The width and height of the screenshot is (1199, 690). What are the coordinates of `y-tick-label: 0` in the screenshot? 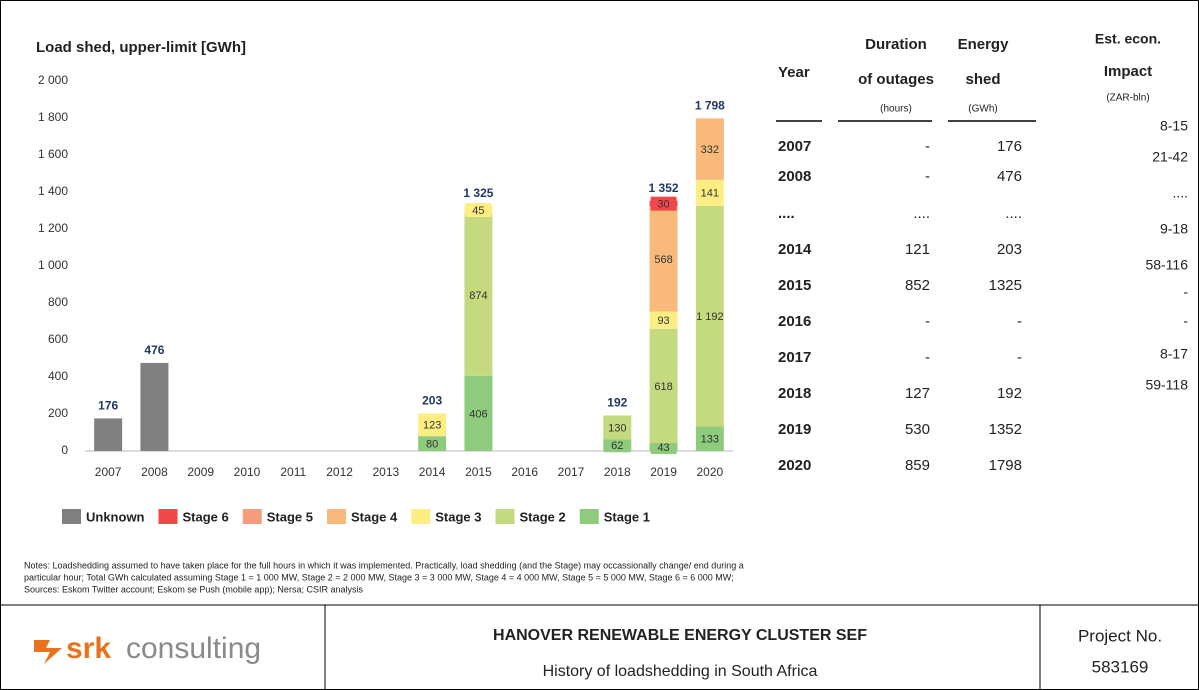 It's located at (64, 450).